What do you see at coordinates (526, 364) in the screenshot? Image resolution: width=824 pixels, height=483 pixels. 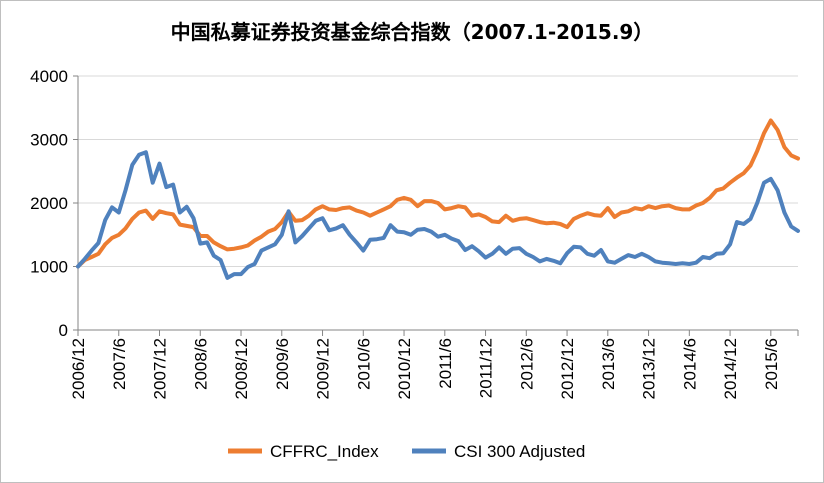 I see `x-tick-label: 2012/6` at bounding box center [526, 364].